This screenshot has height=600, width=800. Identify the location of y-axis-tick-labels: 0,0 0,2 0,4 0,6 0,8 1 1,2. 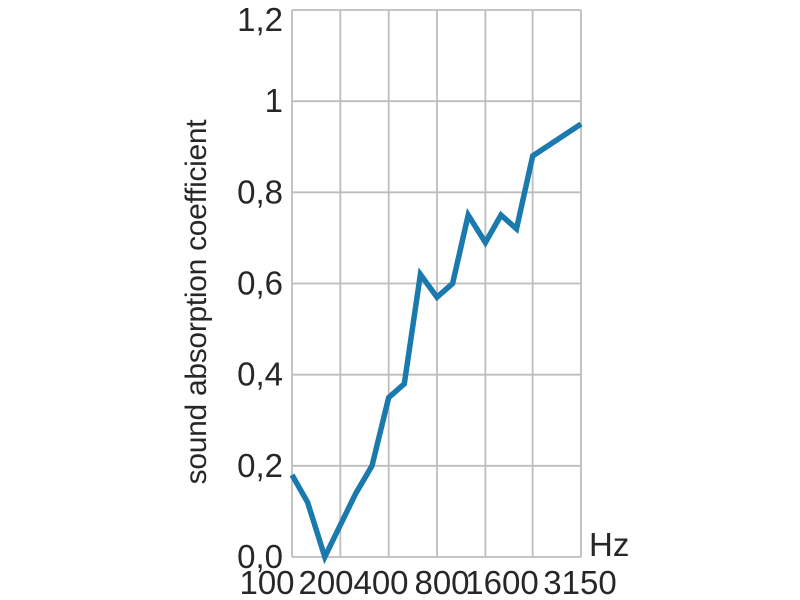
(260, 288).